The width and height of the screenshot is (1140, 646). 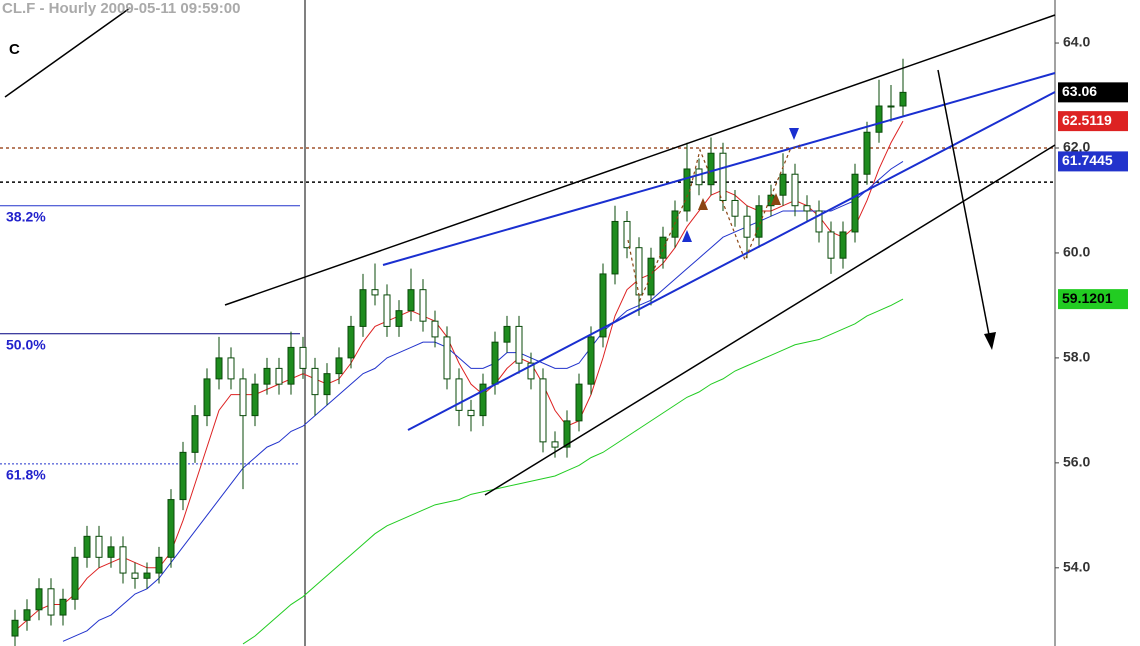 What do you see at coordinates (26, 216) in the screenshot?
I see `fib-label: 38.2%` at bounding box center [26, 216].